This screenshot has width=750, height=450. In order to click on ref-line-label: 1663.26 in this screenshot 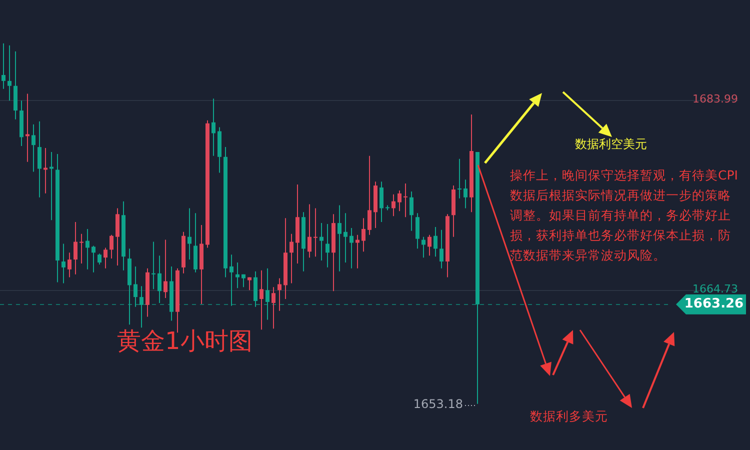, I will do `click(714, 304)`.